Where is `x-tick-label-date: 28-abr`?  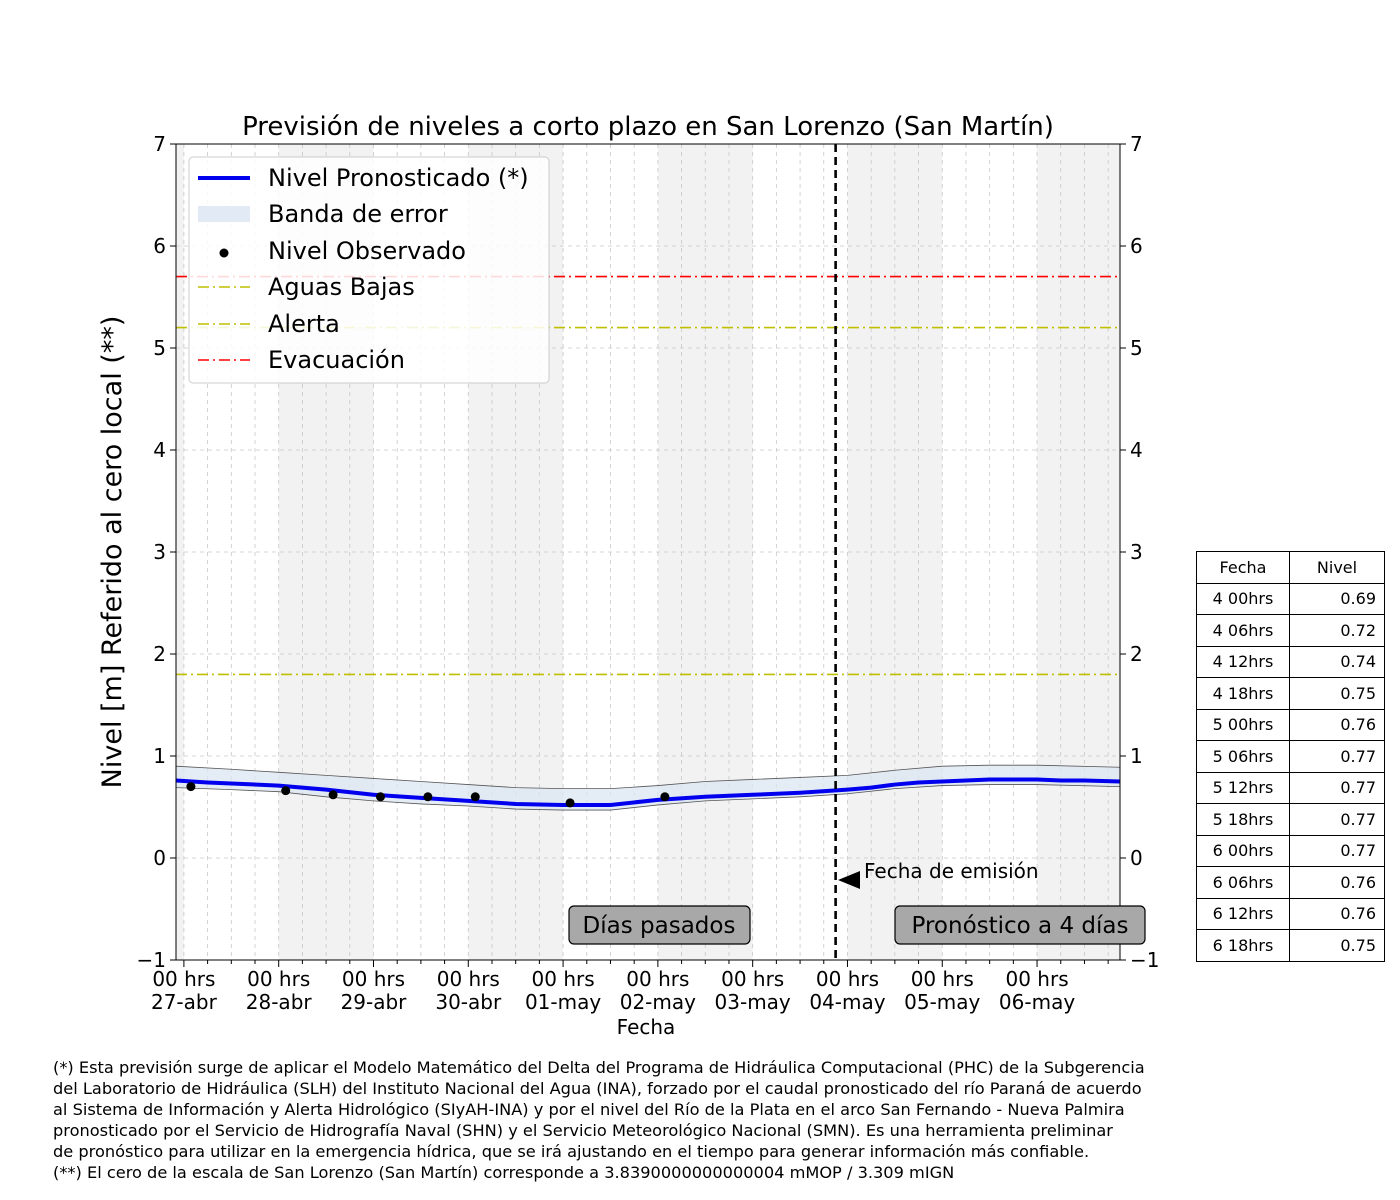
x-tick-label-date: 28-abr is located at coordinates (279, 1002).